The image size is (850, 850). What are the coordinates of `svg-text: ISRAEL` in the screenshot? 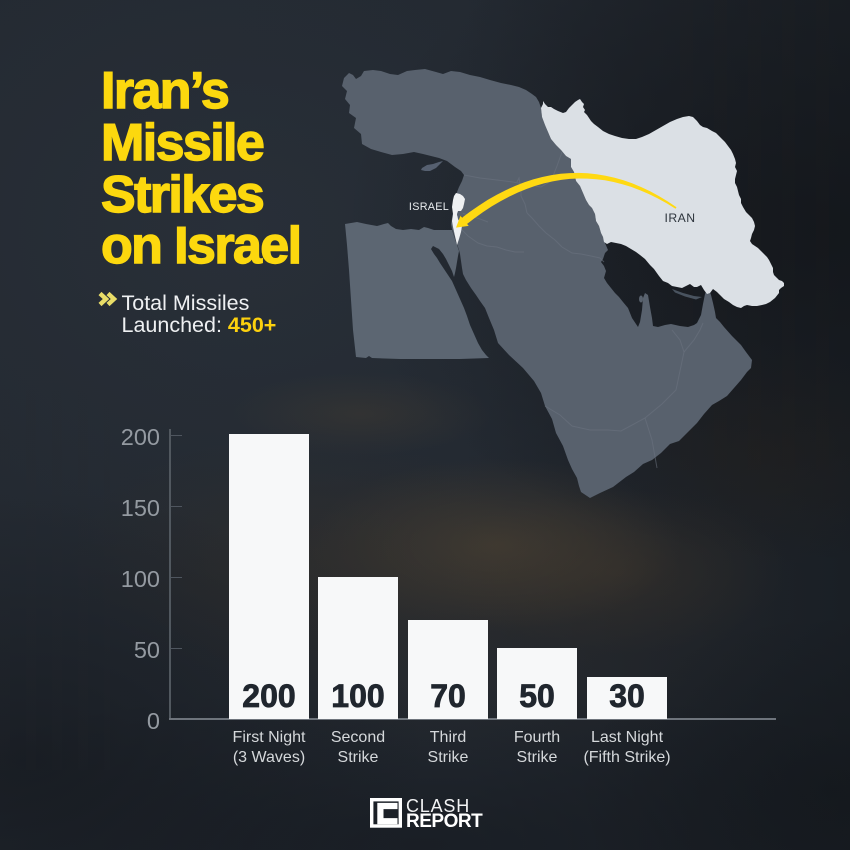 It's located at (429, 207).